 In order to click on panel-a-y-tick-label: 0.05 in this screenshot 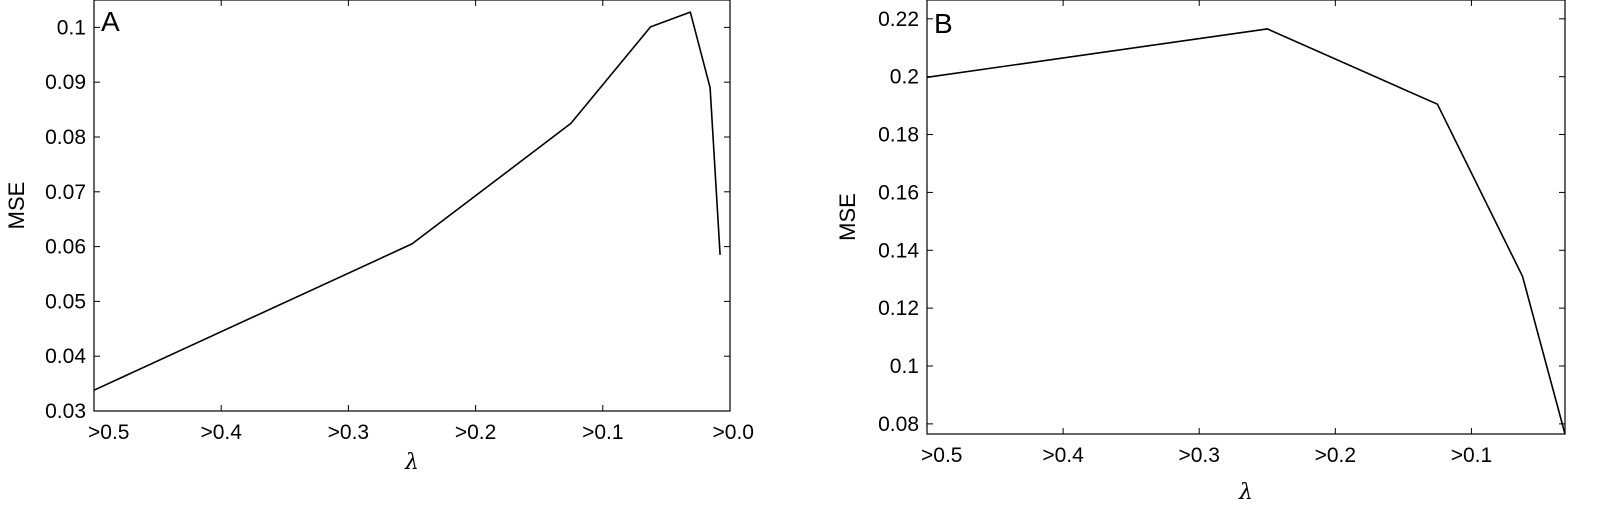, I will do `click(65, 301)`.